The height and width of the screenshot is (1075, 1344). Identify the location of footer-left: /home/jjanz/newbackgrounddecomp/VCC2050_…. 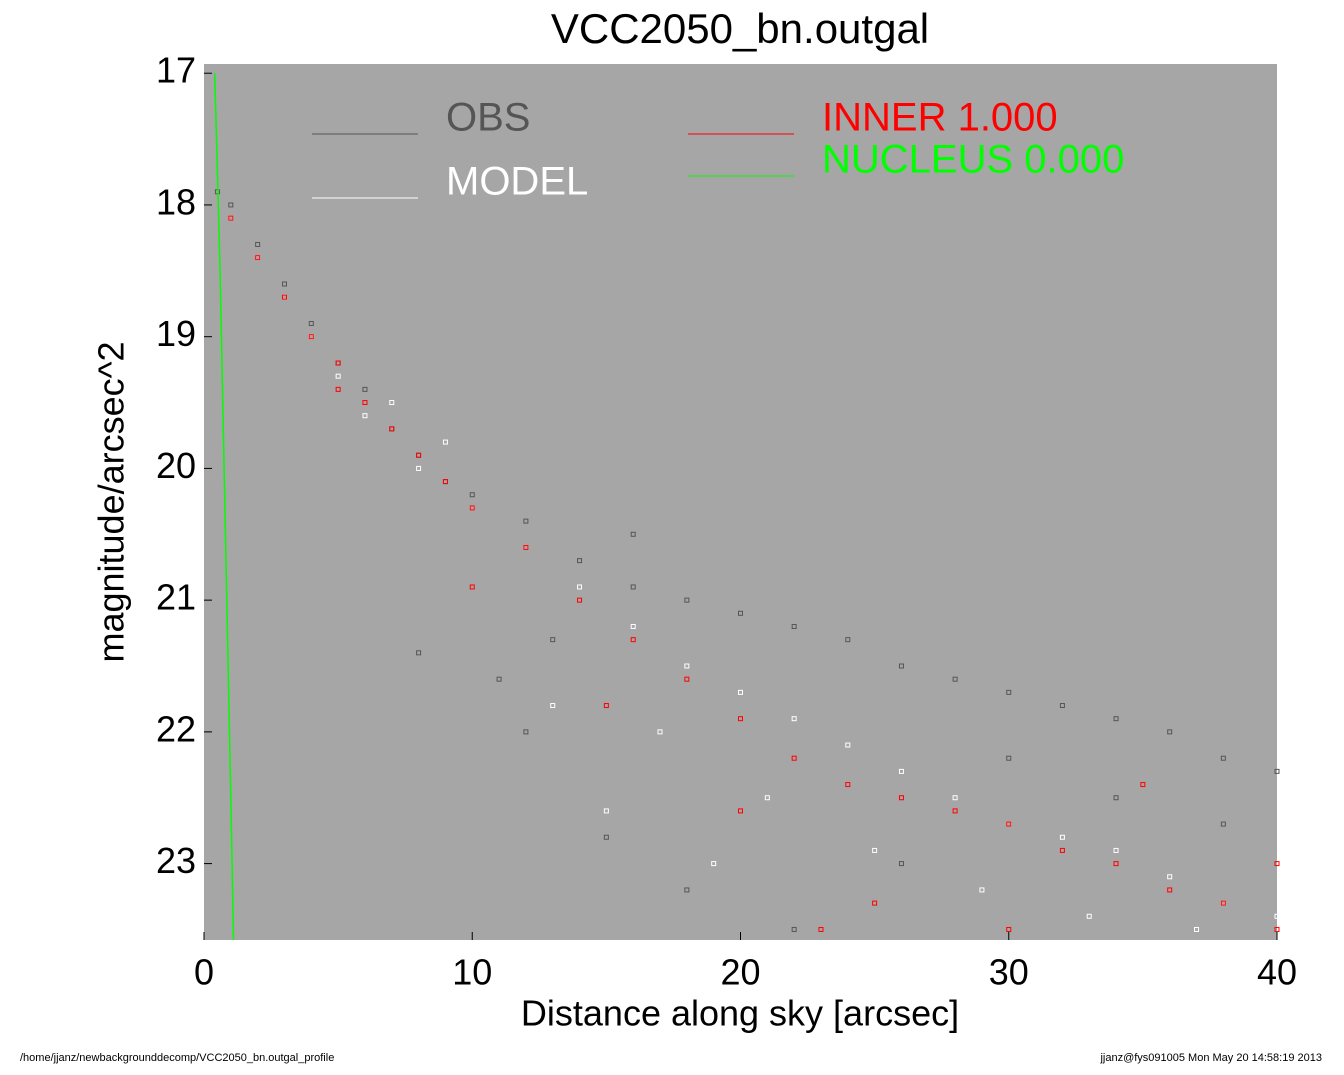
(177, 1058).